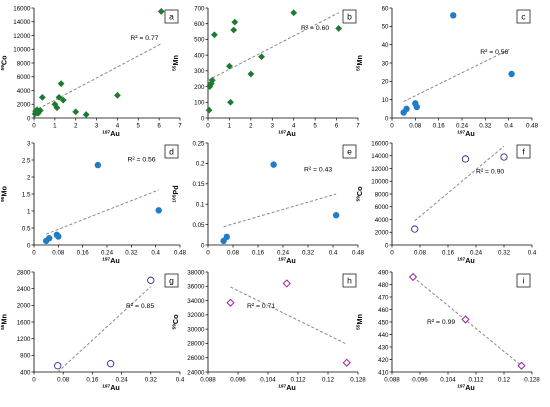 This screenshot has height=407, width=550. Describe the element at coordinates (385, 8) in the screenshot. I see `y-tick-label: 60` at that location.